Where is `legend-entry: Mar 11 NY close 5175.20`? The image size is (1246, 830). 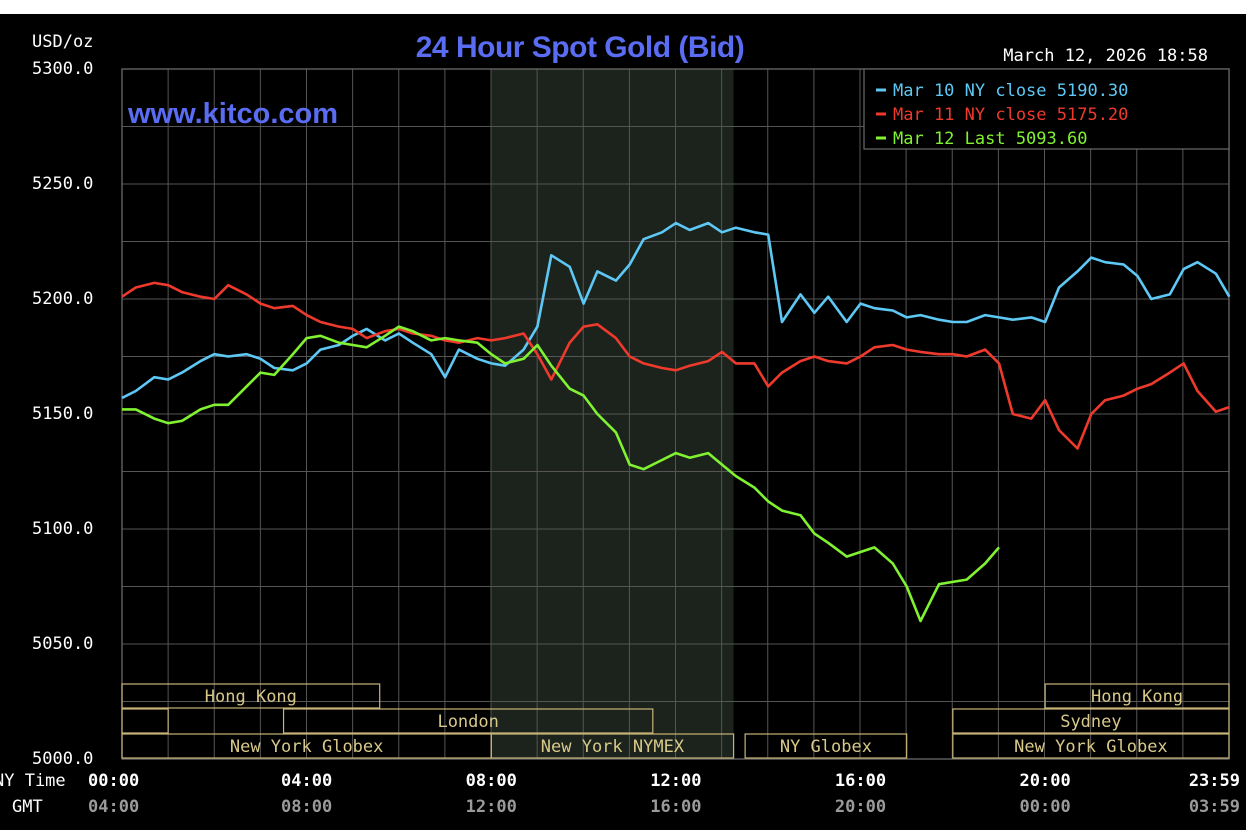 legend-entry: Mar 11 NY close 5175.20 is located at coordinates (1010, 115).